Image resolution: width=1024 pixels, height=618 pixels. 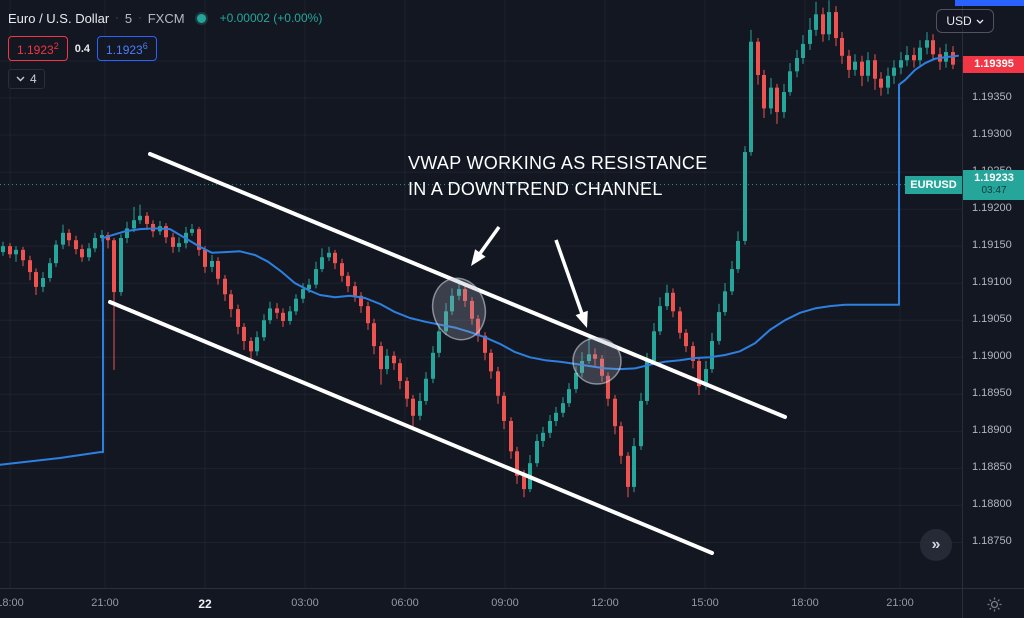 I want to click on scroll-right-button: », so click(x=936, y=545).